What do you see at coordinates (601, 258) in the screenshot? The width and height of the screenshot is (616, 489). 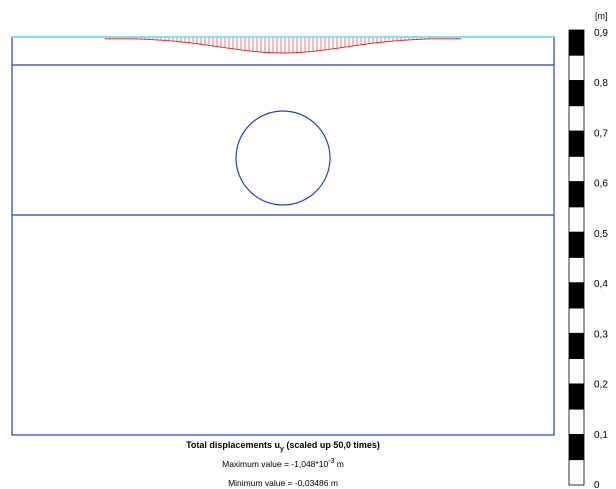 I see `scale-labels: 0,9 0,8 0,7 0,6 0,5 0,4 0,3 0,2 0,1 0` at bounding box center [601, 258].